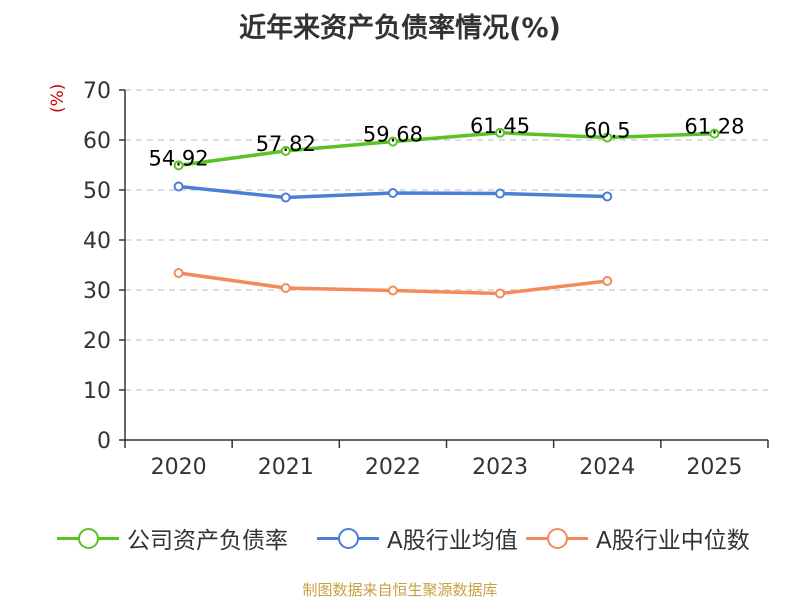  What do you see at coordinates (607, 131) in the screenshot?
I see `data-label: 60.5` at bounding box center [607, 131].